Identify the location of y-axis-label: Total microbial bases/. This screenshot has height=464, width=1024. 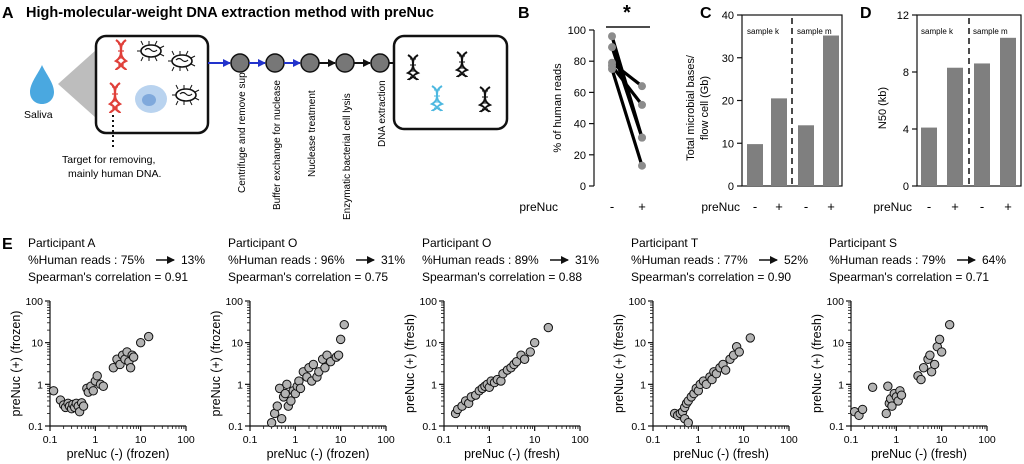
(691, 107).